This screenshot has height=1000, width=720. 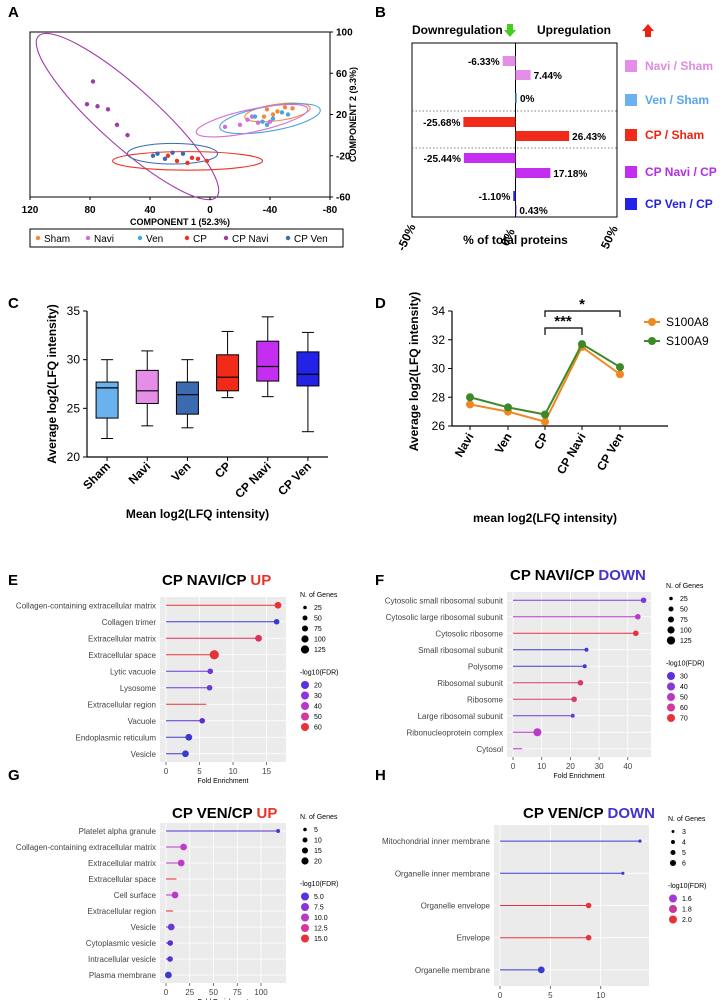 I want to click on y-tick-label: 35, so click(x=74, y=311).